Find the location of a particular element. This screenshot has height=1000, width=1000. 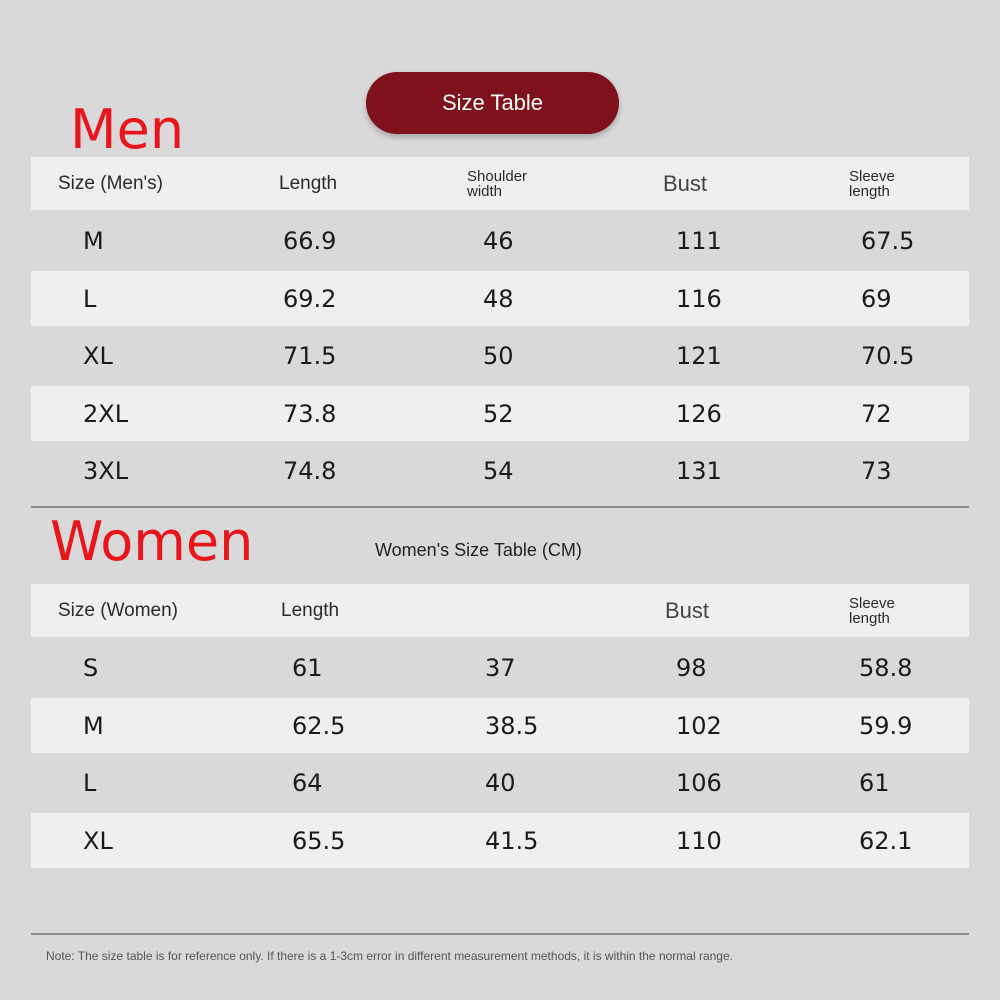

men-table-row: L 69.2 48 116 69 is located at coordinates (500, 298).